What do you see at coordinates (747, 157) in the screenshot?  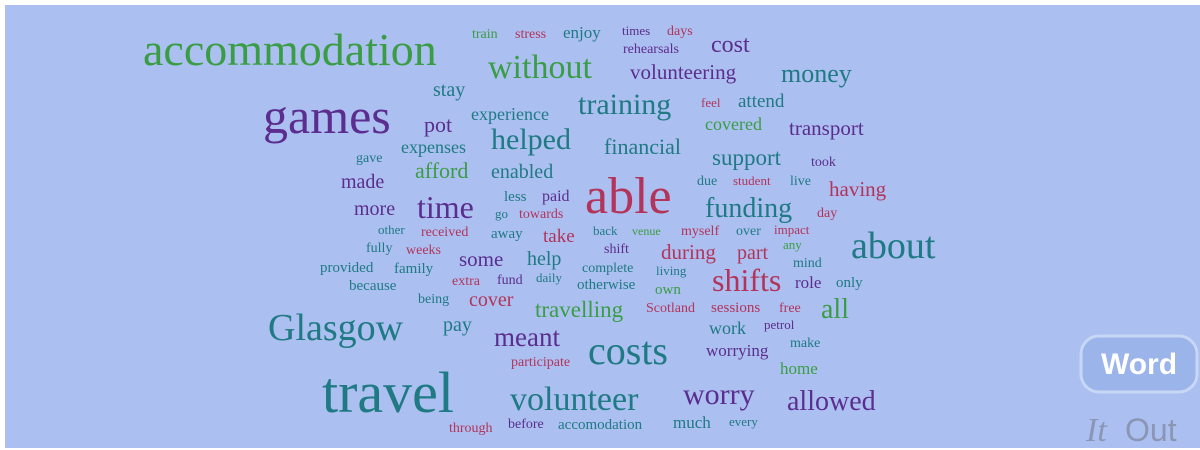 I see `word: support` at bounding box center [747, 157].